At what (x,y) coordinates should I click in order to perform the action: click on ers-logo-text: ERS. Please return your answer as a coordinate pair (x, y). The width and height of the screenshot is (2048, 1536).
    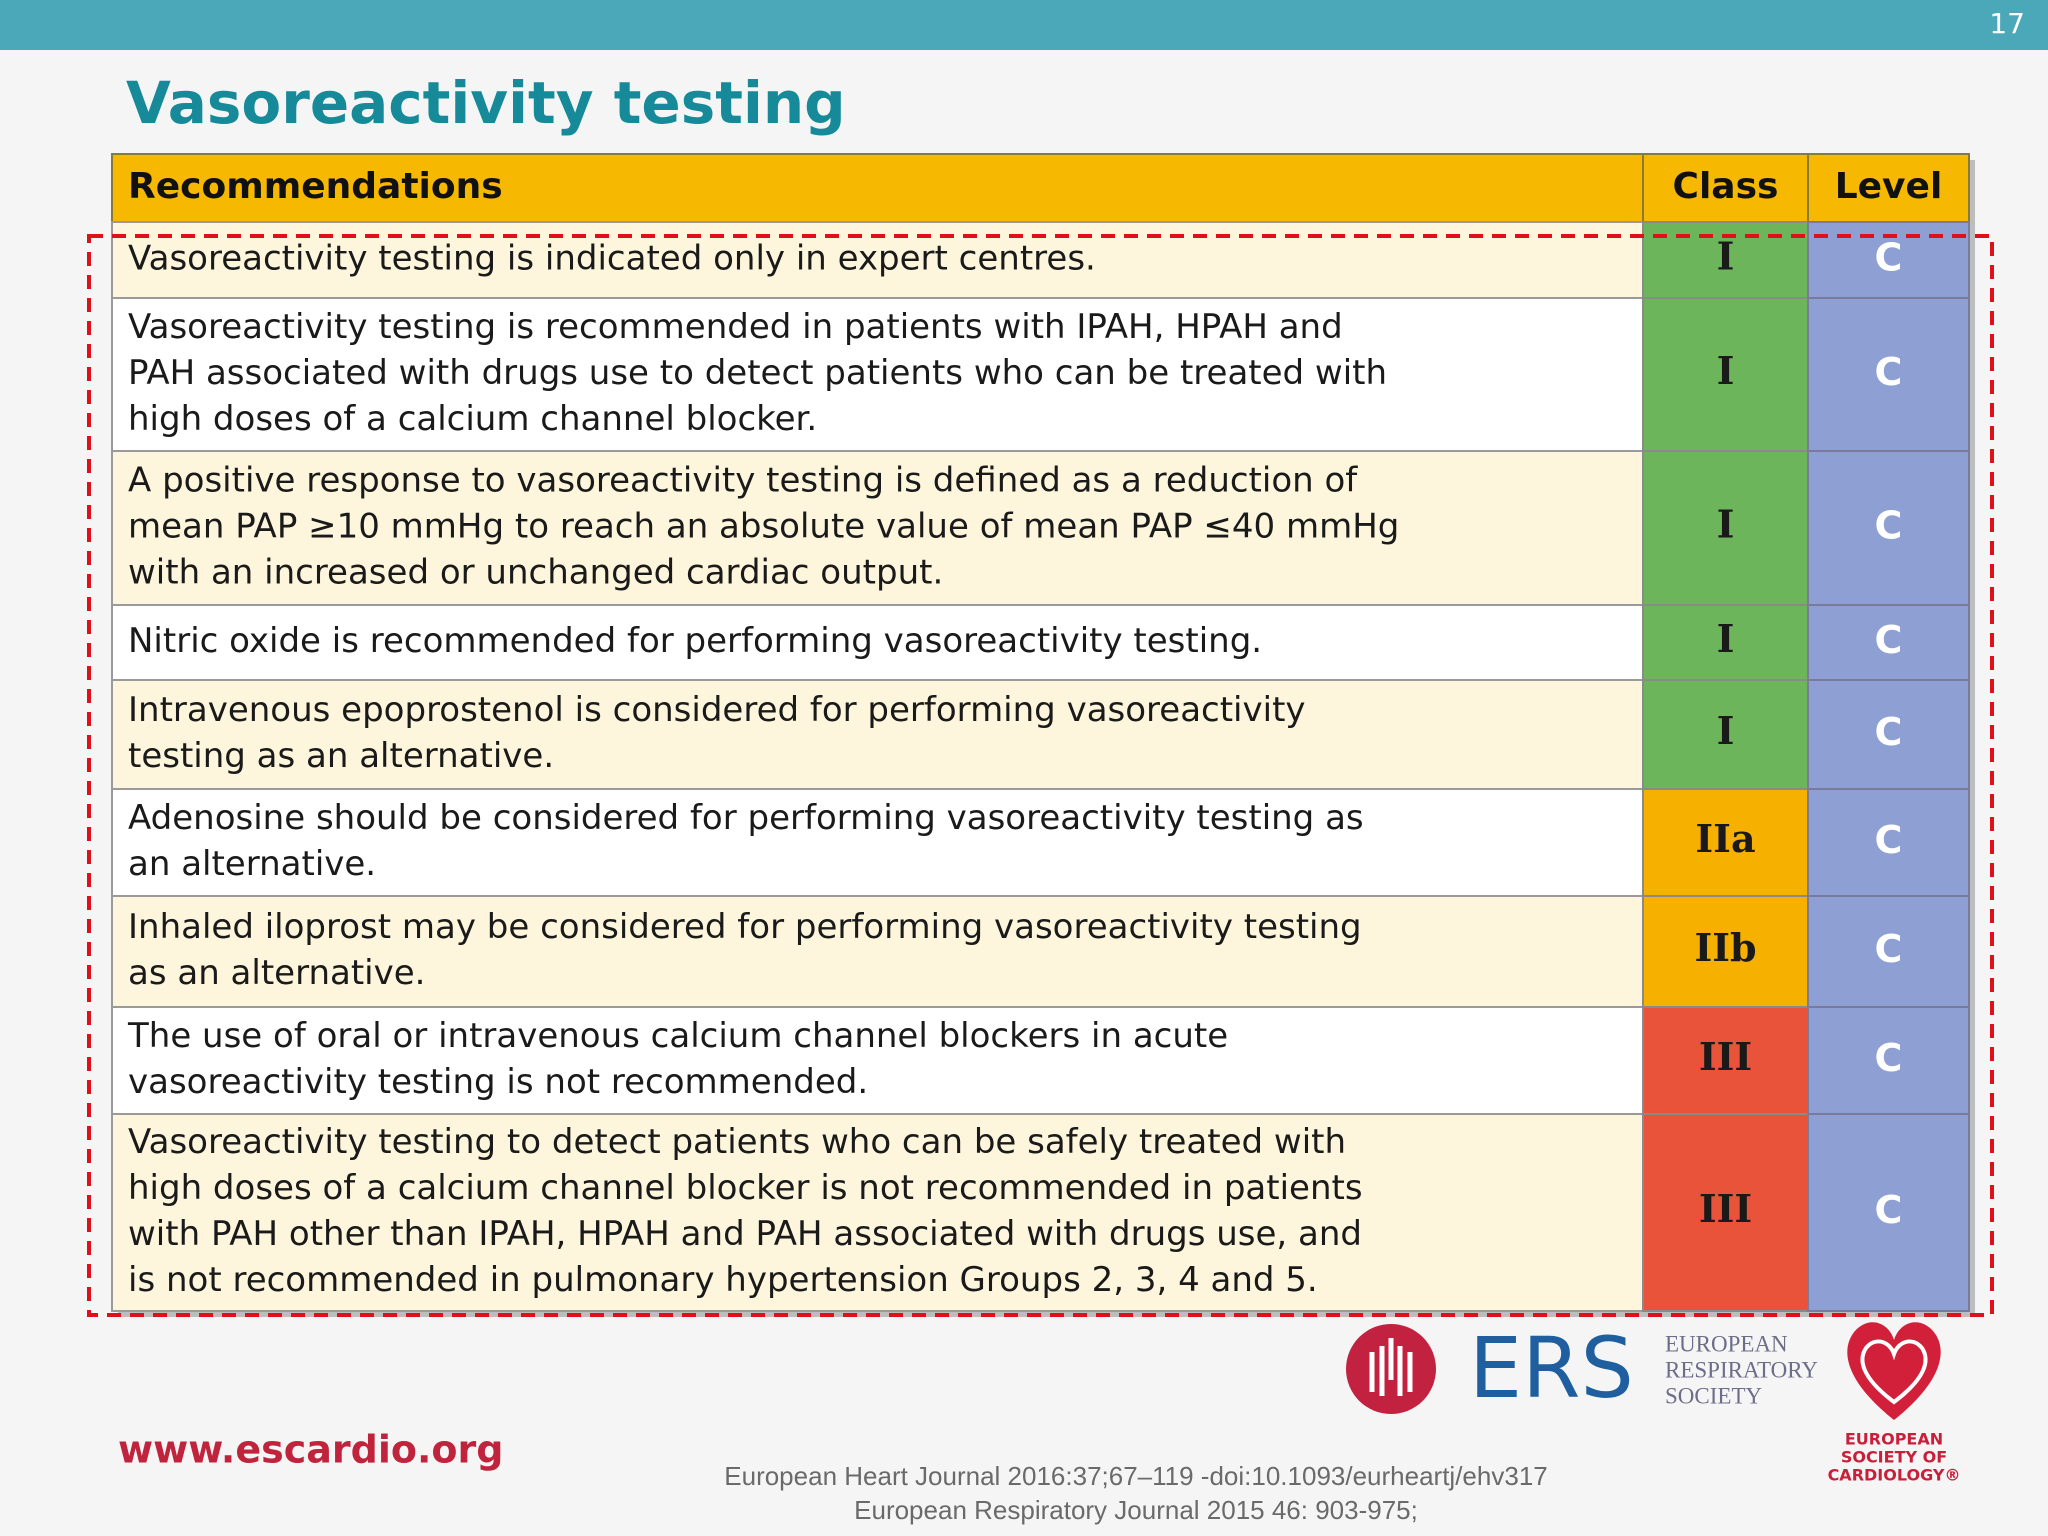
    Looking at the image, I should click on (1551, 1368).